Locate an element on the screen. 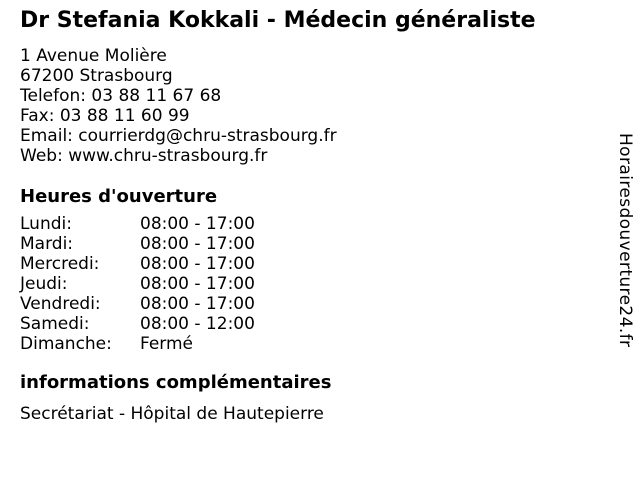 This screenshot has width=640, height=480. address-line-1: 1 Avenue Molière is located at coordinates (93, 56).